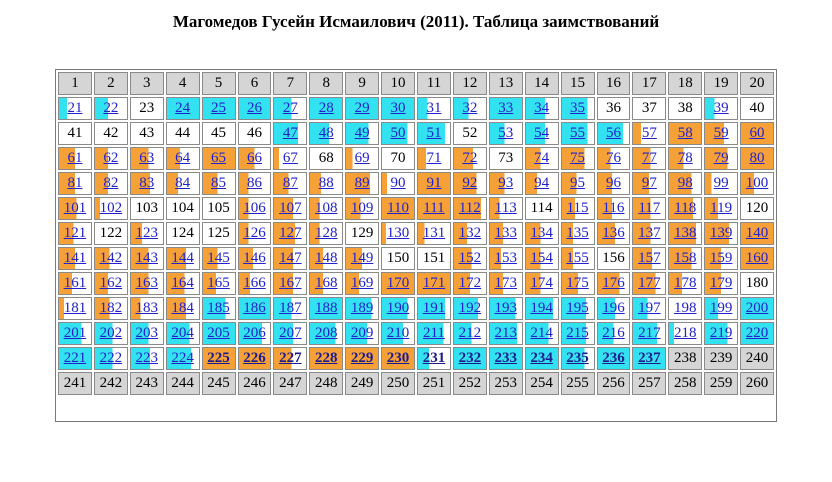  What do you see at coordinates (362, 208) in the screenshot?
I see `page-link-109: 109` at bounding box center [362, 208].